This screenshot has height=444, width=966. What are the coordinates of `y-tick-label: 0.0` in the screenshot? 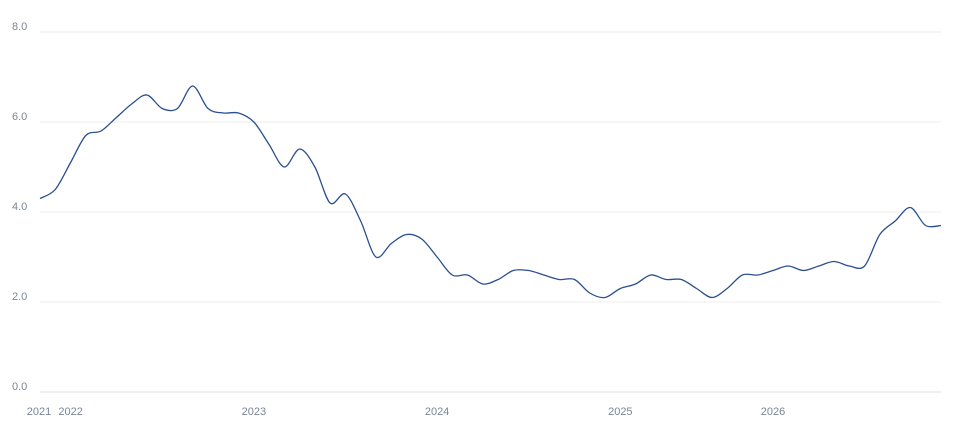 It's located at (19, 387).